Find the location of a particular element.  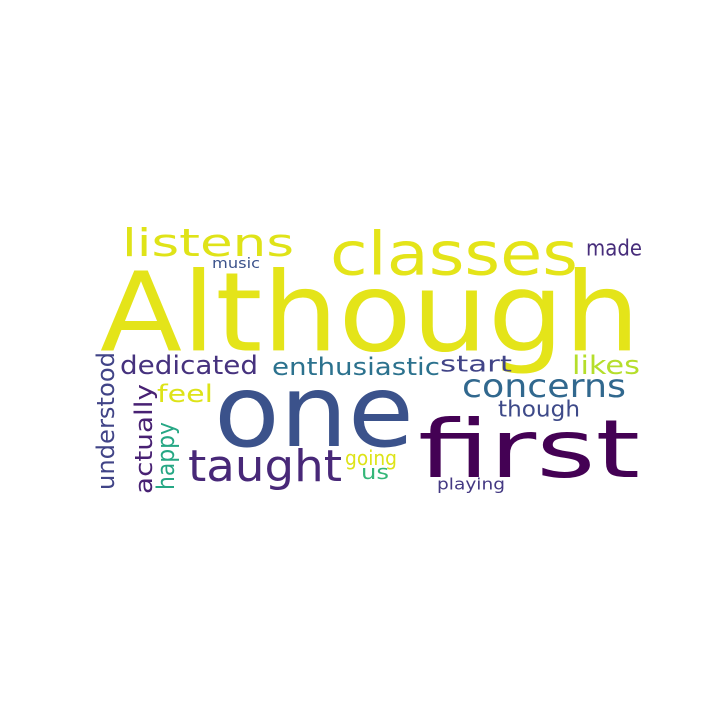

word-concerns: concerns is located at coordinates (544, 386).